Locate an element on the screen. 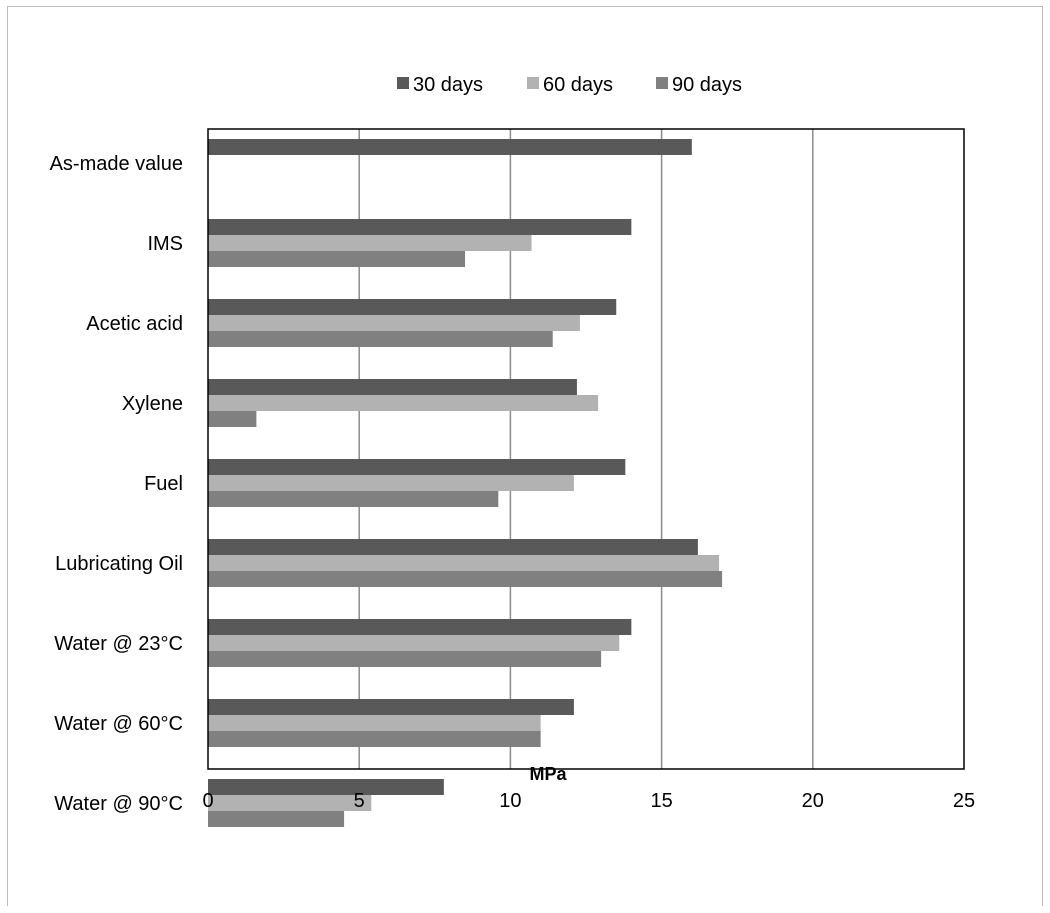  legend: 30 days 60 days 90 days is located at coordinates (569, 85).